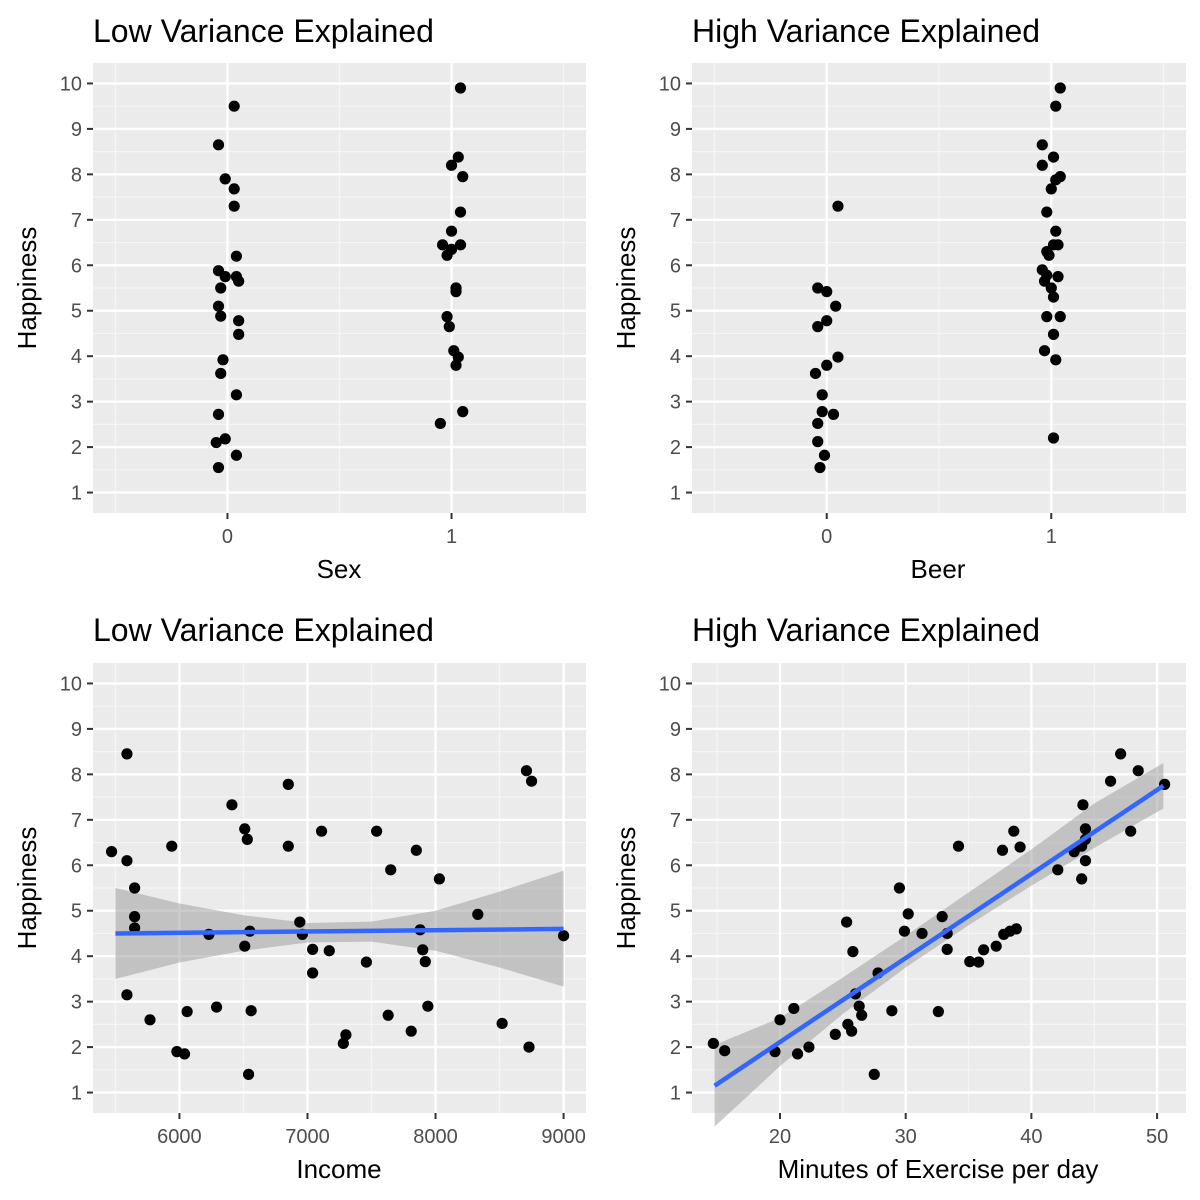  Describe the element at coordinates (263, 630) in the screenshot. I see `panel-title: Low Variance Explained` at that location.